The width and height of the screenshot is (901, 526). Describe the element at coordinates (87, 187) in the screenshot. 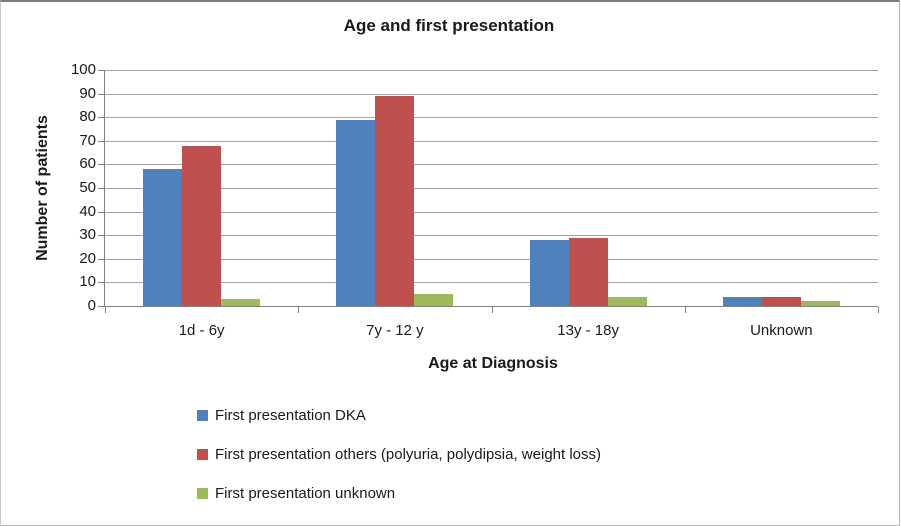

I see `y-axis-tick-label: 50` at that location.